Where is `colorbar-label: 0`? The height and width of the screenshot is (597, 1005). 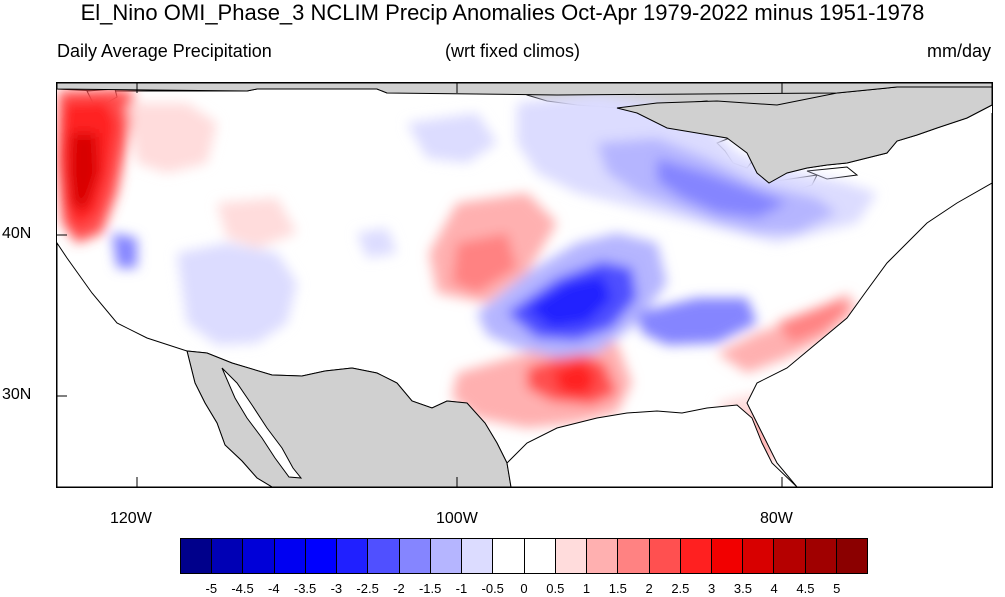 colorbar-label: 0 is located at coordinates (524, 588).